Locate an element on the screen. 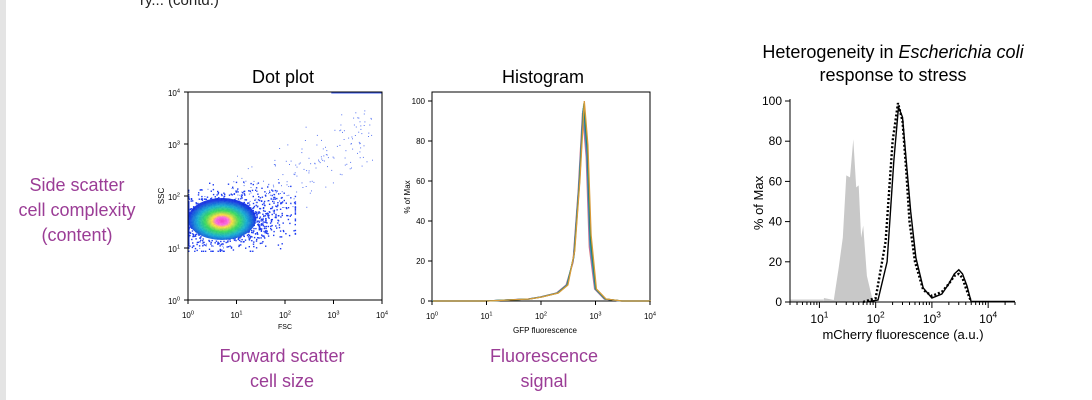 The width and height of the screenshot is (1092, 400). dot-plot-caption-2: cell size is located at coordinates (282, 381).